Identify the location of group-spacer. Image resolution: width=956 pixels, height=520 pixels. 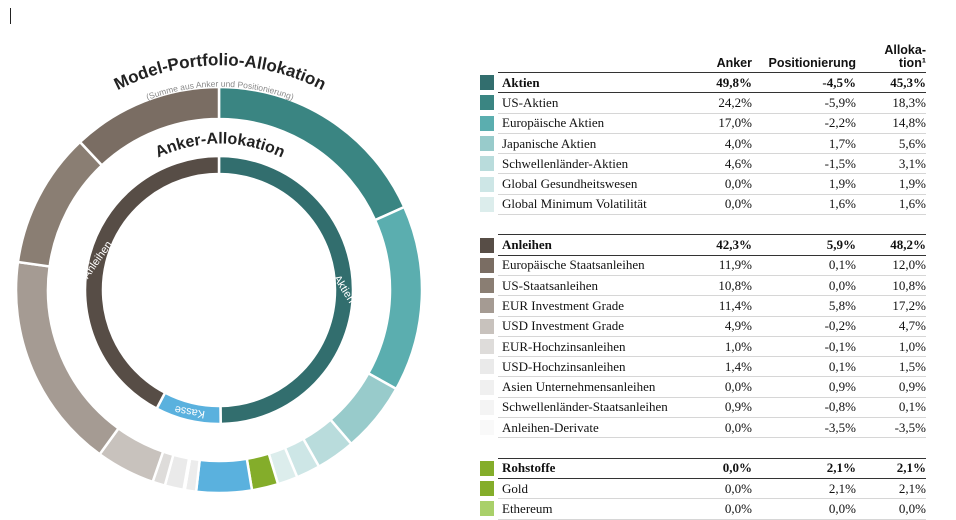
(702, 448).